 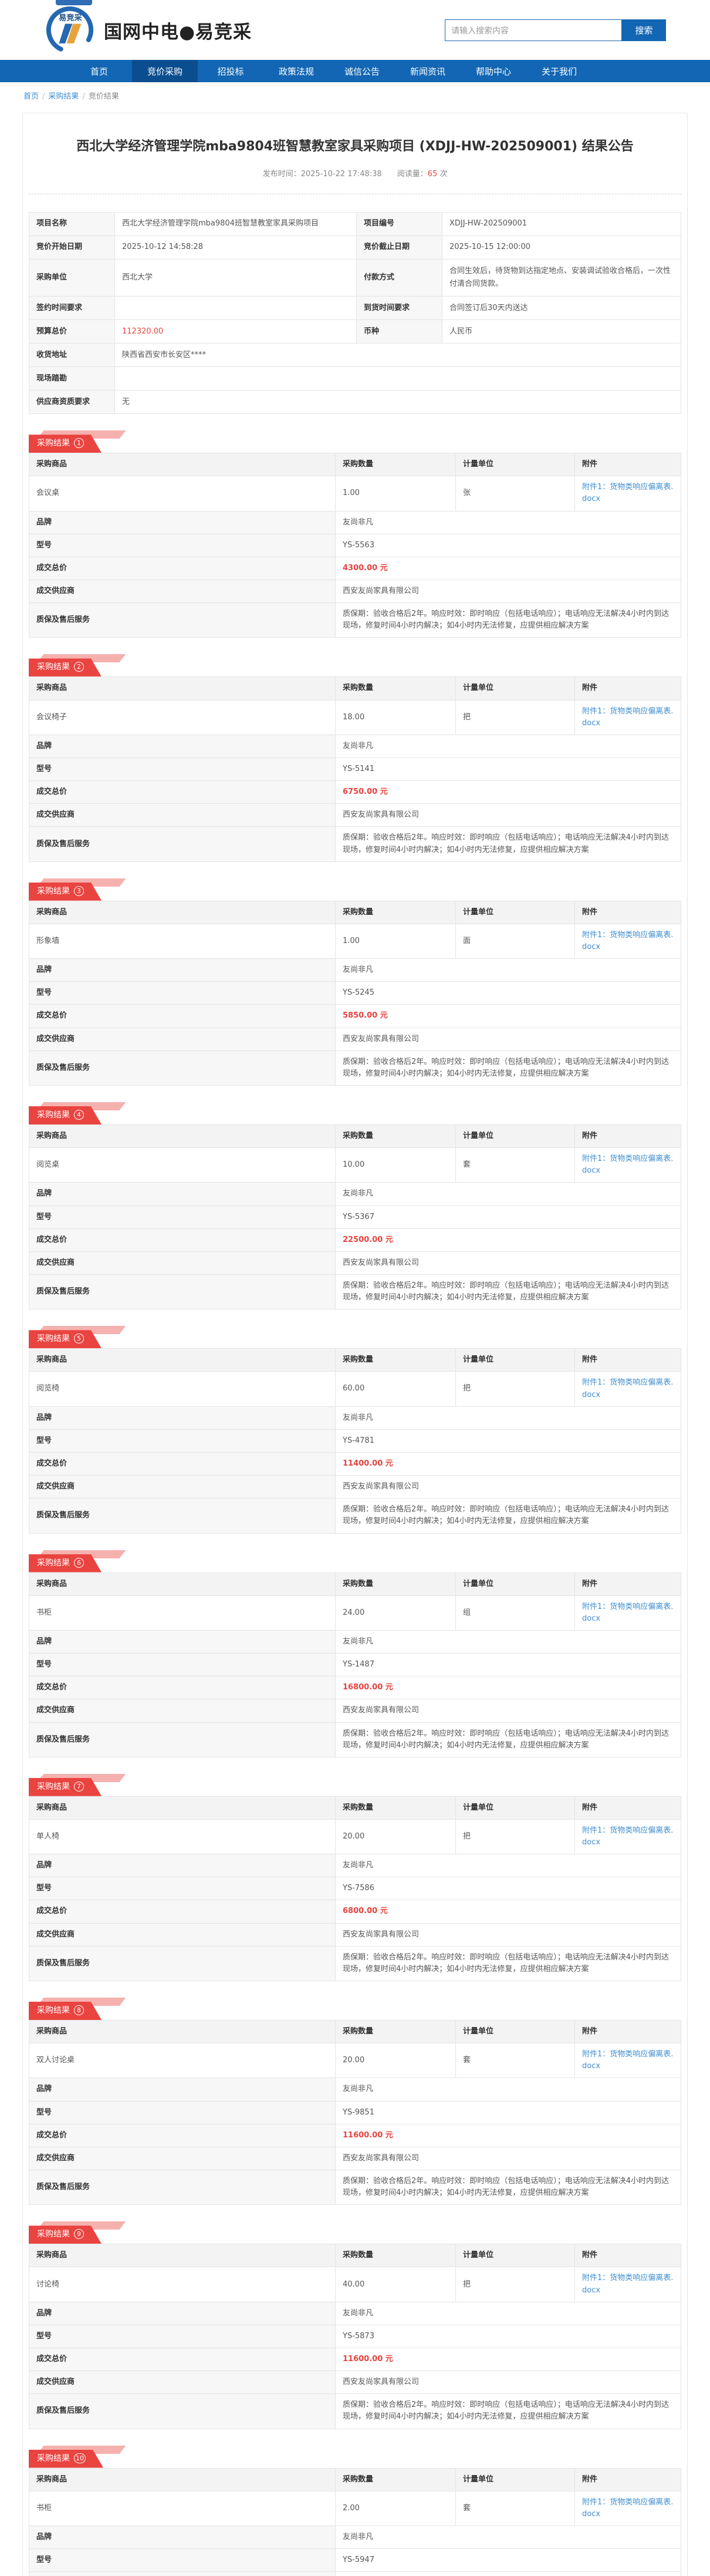 What do you see at coordinates (79, 891) in the screenshot?
I see `result-number-badge: 3` at bounding box center [79, 891].